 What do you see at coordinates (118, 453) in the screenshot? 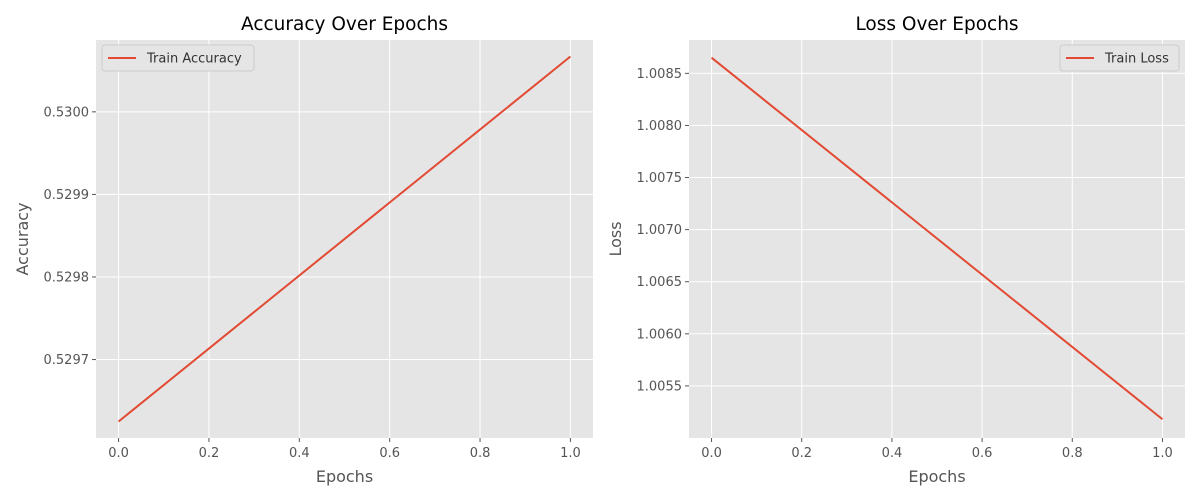
I see `accuracy-x-tick-label: 0.0` at bounding box center [118, 453].